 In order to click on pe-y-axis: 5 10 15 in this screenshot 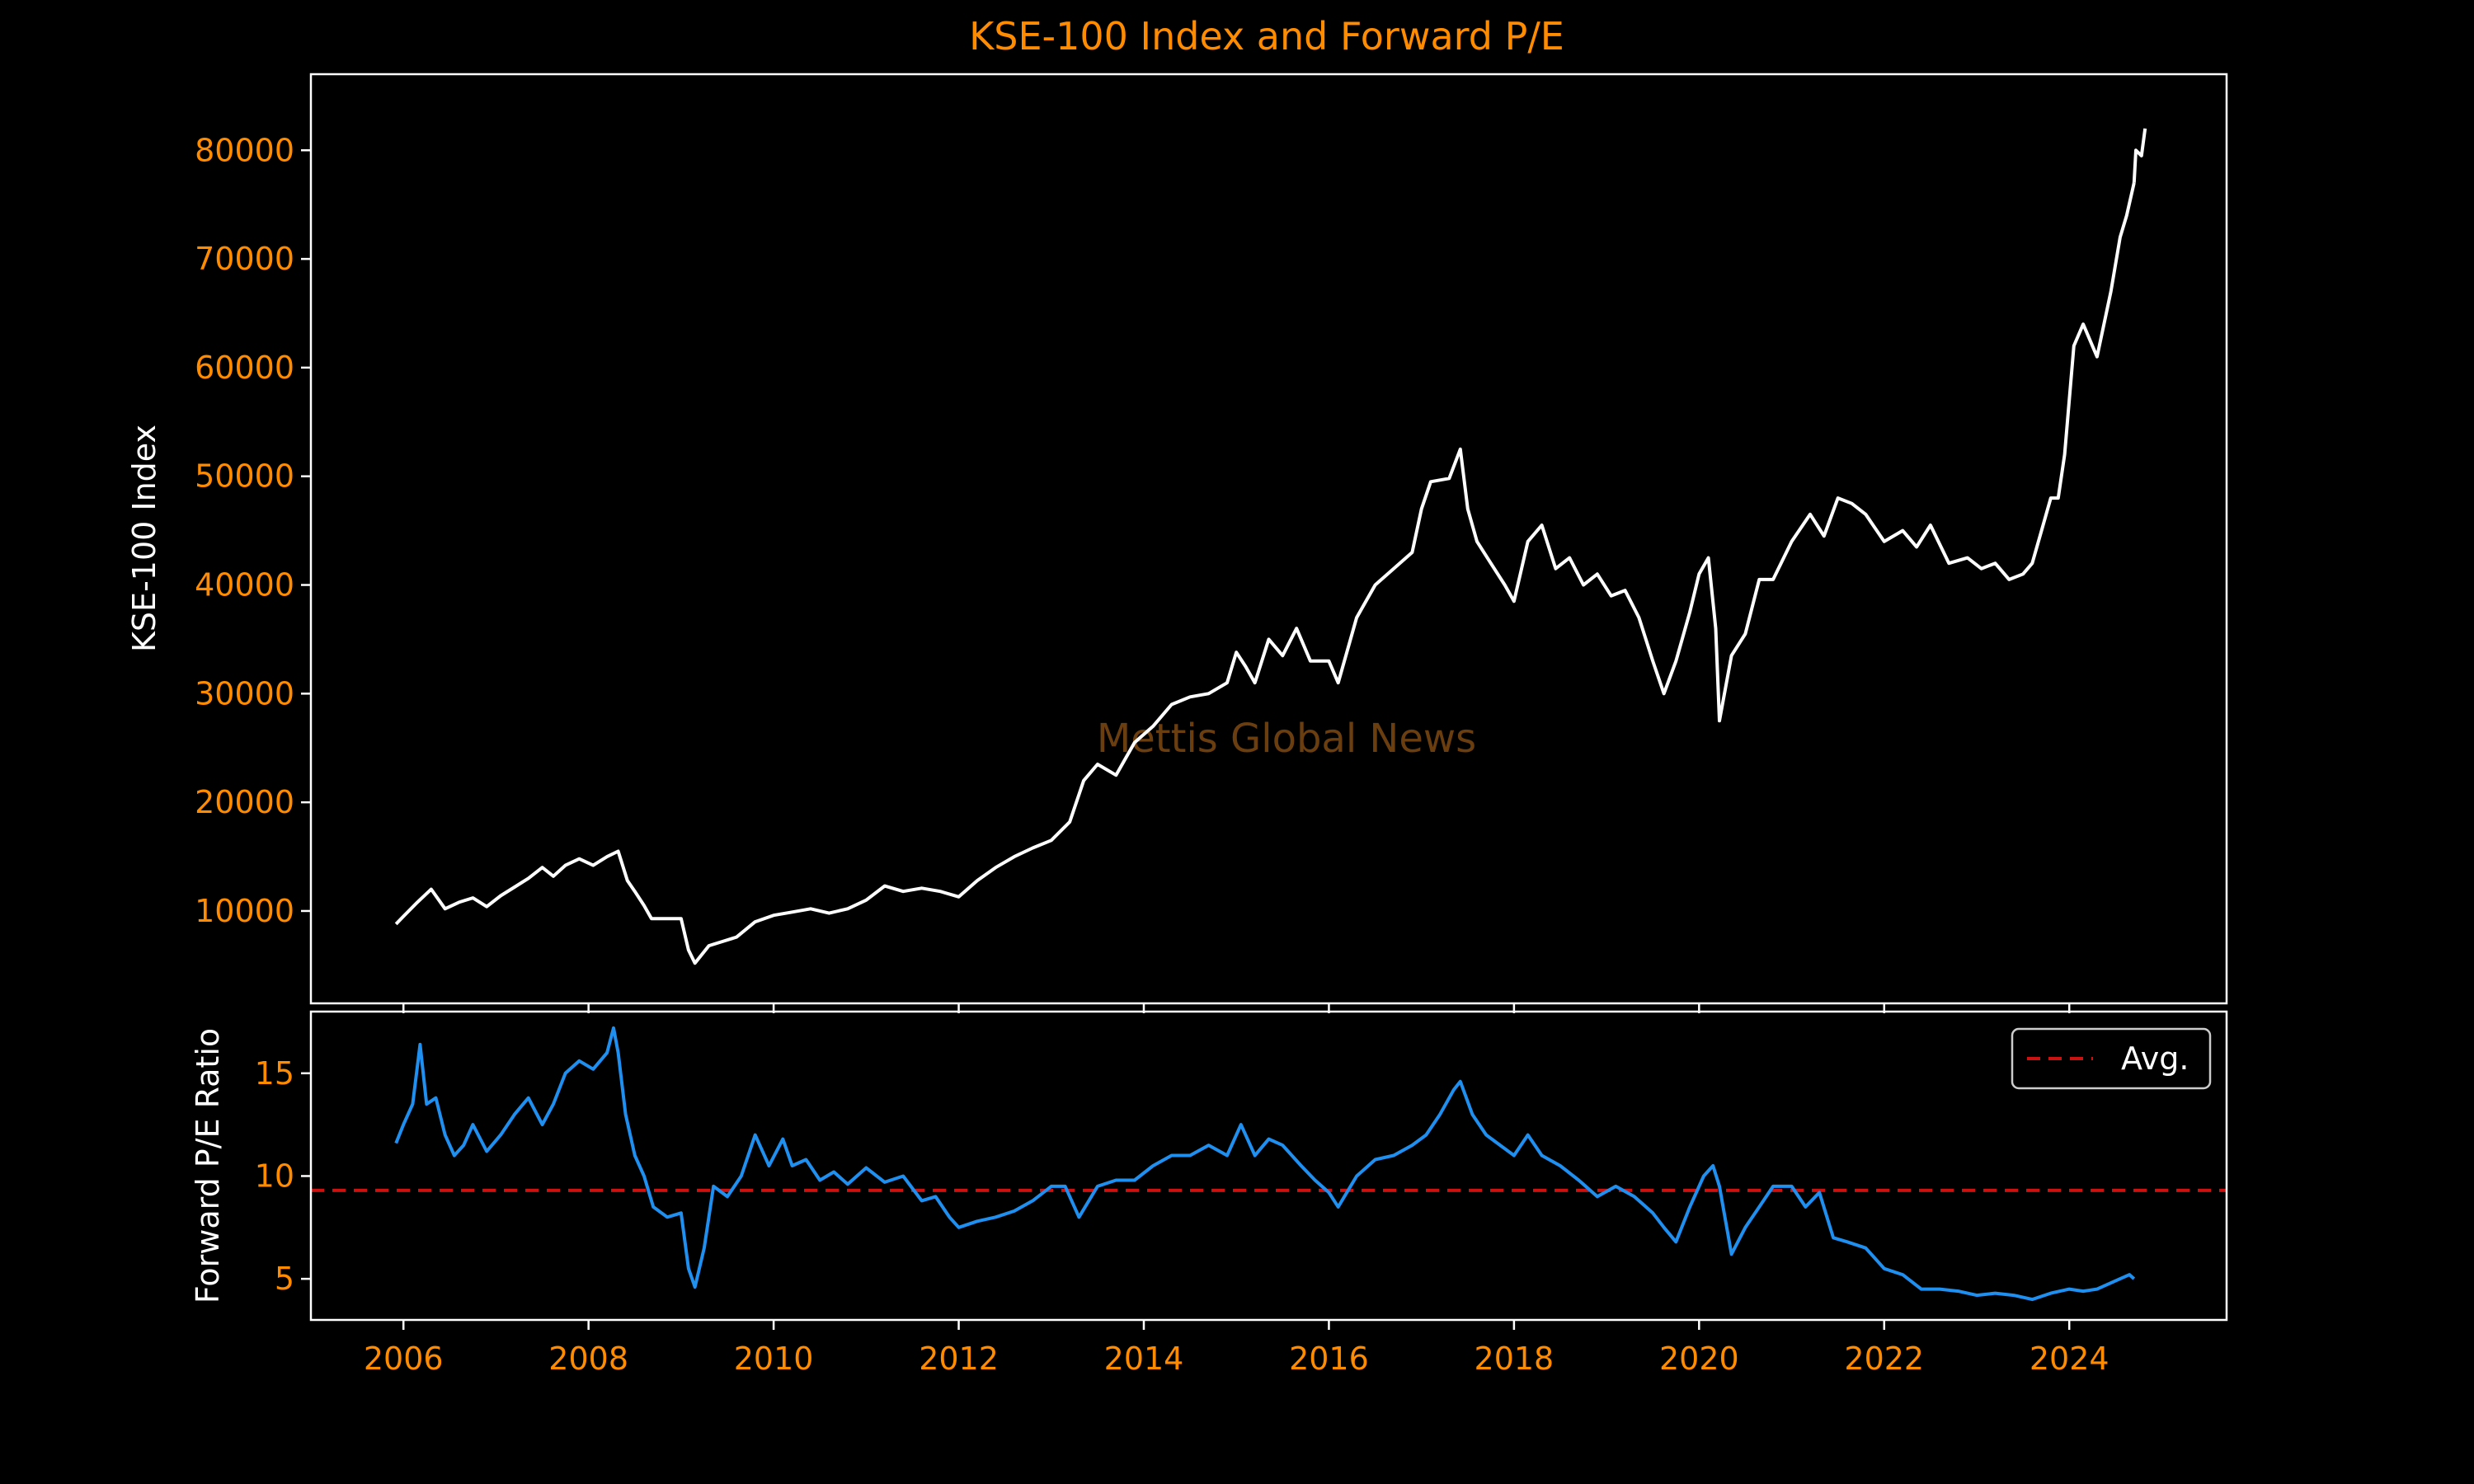, I will do `click(283, 1176)`.